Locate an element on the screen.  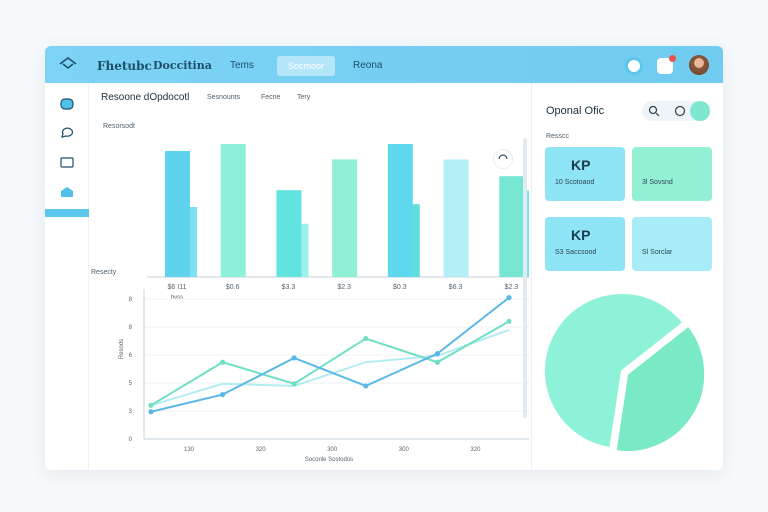
x-tick-label: 130 is located at coordinates (189, 450).